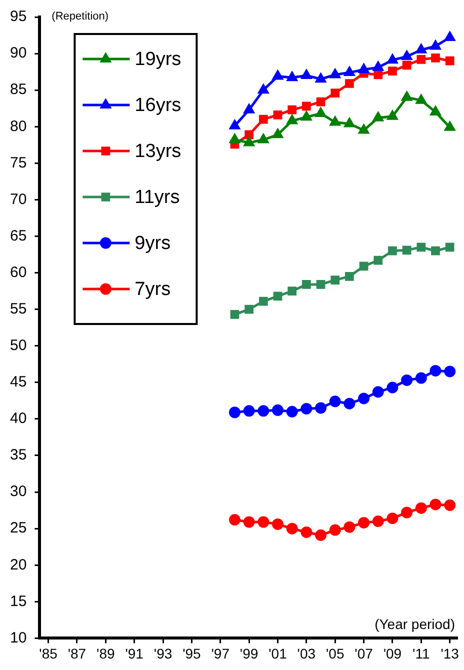 The width and height of the screenshot is (464, 670). I want to click on x-tick-label: '85, so click(48, 653).